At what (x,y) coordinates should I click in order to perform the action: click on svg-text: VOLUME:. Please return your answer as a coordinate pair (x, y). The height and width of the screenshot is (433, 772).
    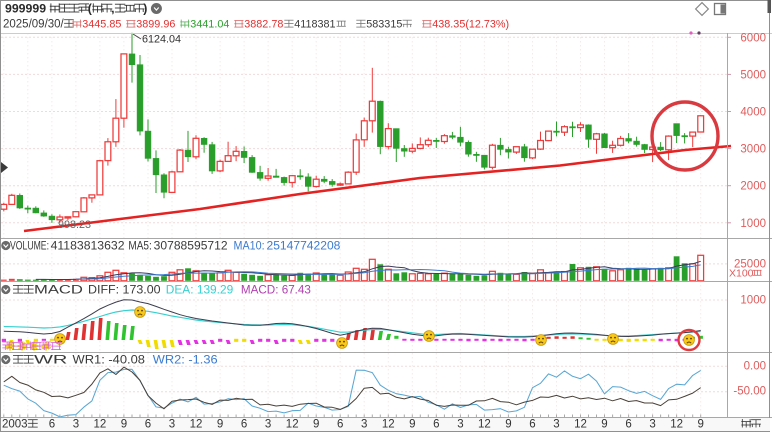
    Looking at the image, I should click on (29, 247).